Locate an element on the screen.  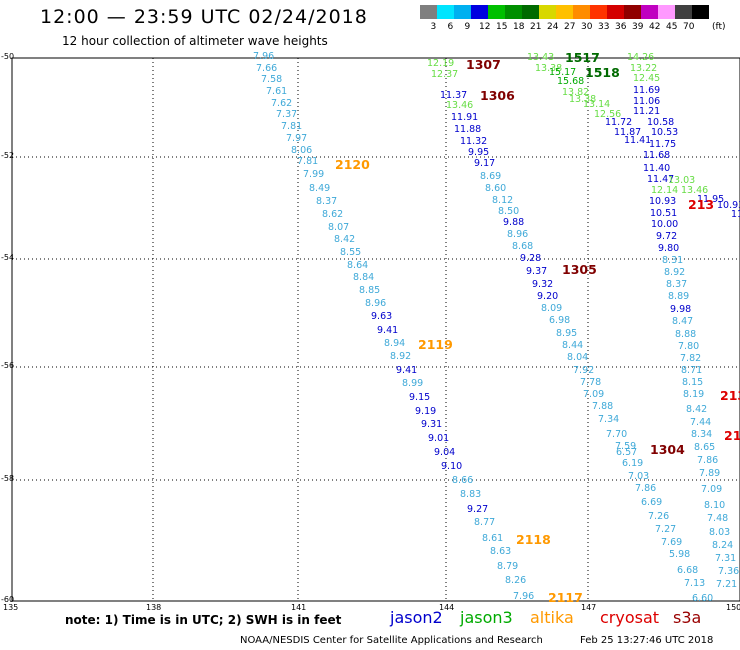
wave-height-value: 8.83 is located at coordinates (471, 494).